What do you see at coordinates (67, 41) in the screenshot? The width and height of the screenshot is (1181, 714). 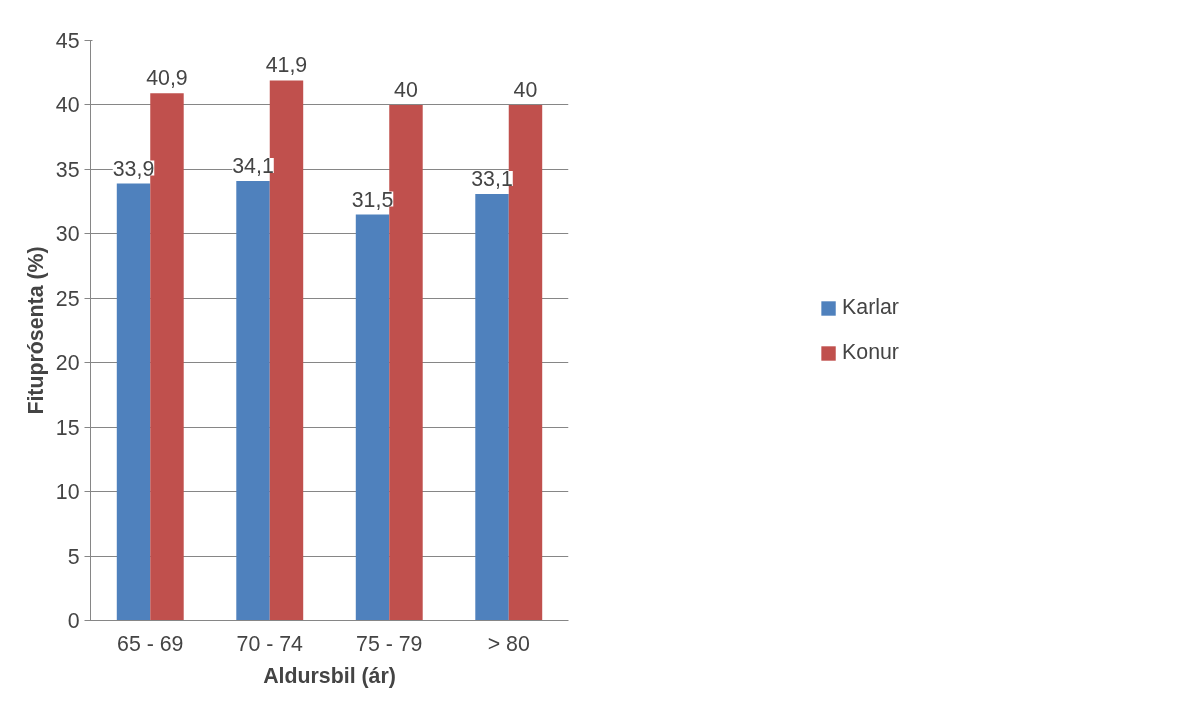 I see `y-tick-label: 45` at bounding box center [67, 41].